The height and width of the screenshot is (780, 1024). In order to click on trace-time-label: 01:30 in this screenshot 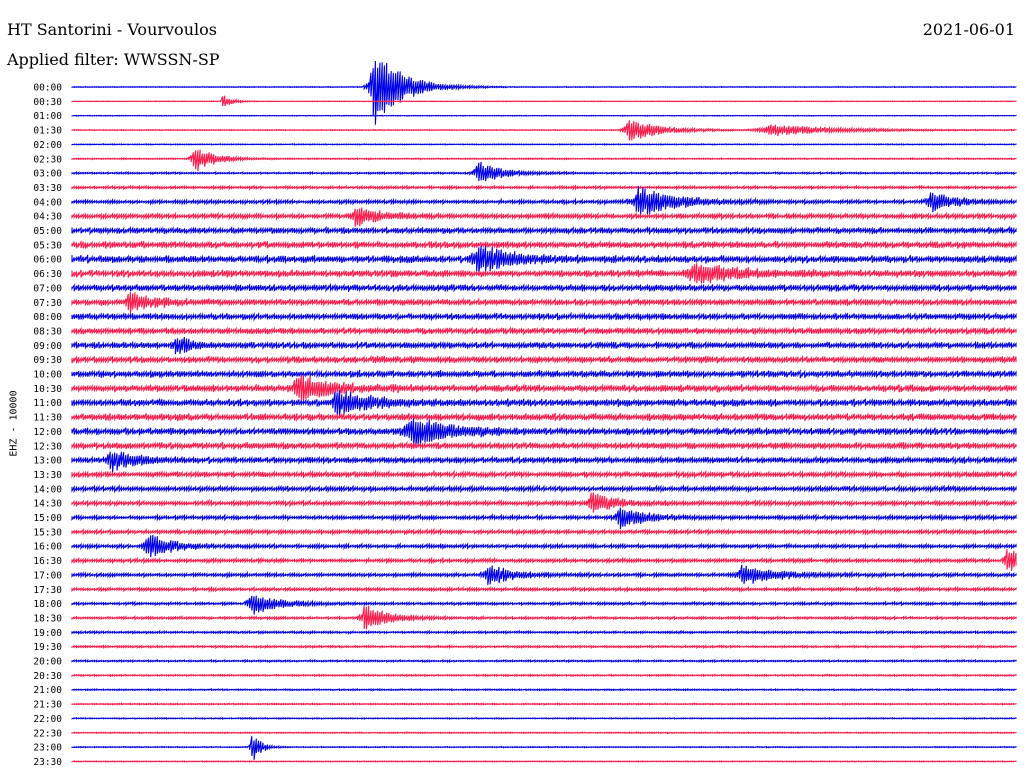, I will do `click(47, 131)`.